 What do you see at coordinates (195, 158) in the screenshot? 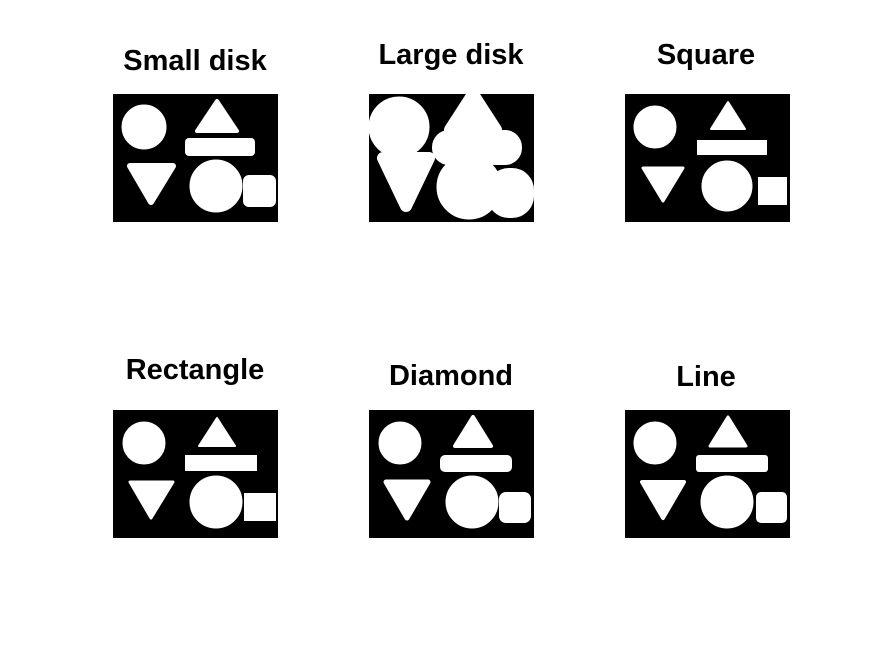
I see `panel-image-small-disk` at bounding box center [195, 158].